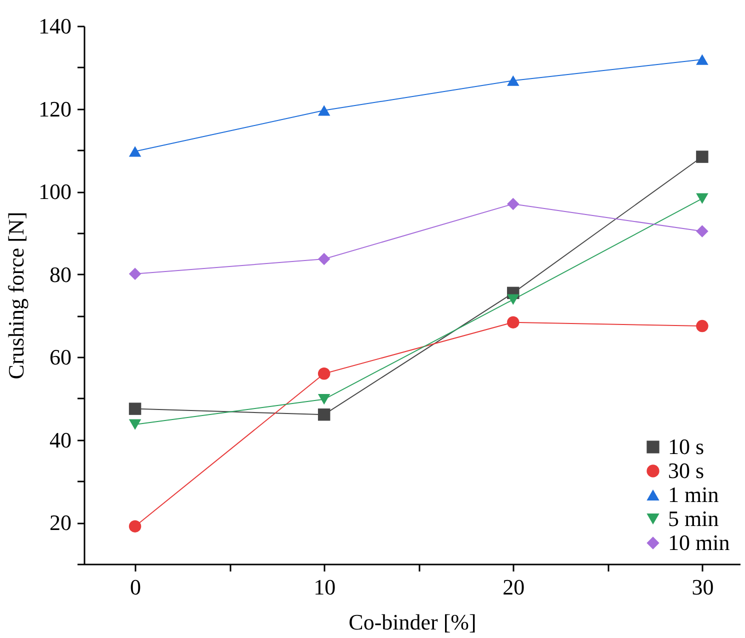 The image size is (745, 638). Describe the element at coordinates (61, 523) in the screenshot. I see `y-tick-label: 20` at that location.